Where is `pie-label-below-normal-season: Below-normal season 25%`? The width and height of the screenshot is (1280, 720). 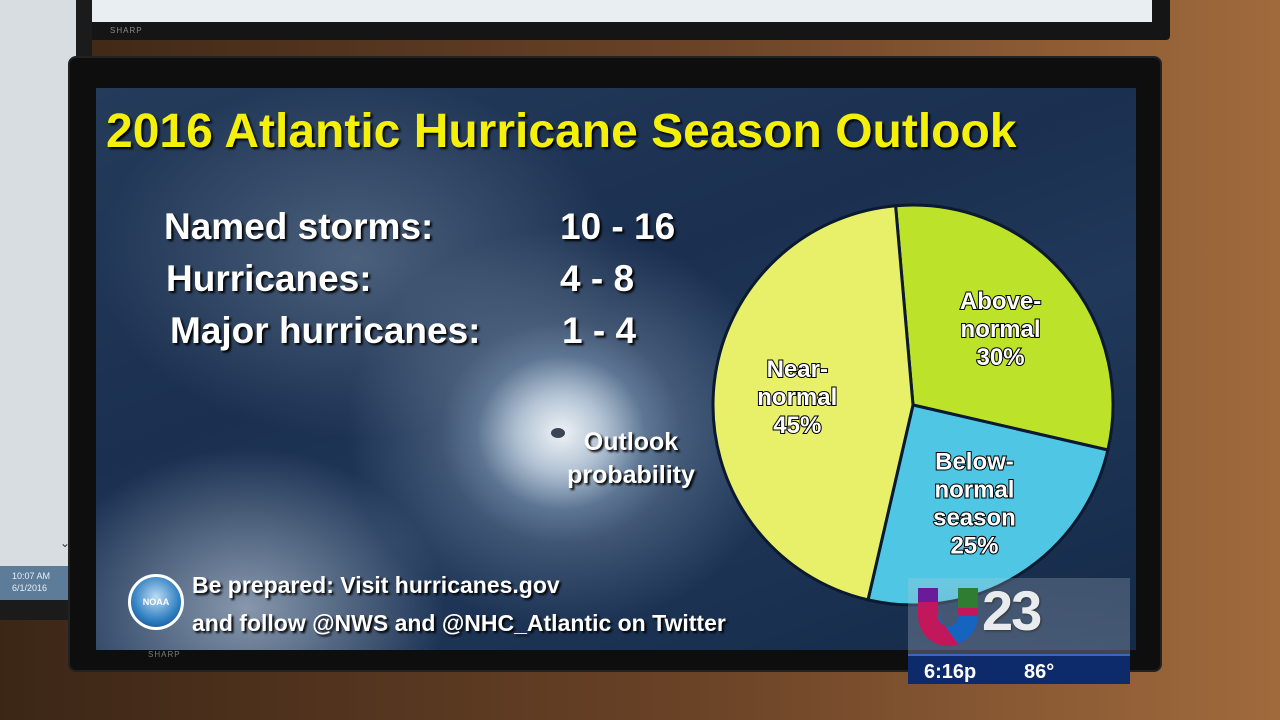 pie-label-below-normal-season: Below-normal season 25% is located at coordinates (974, 503).